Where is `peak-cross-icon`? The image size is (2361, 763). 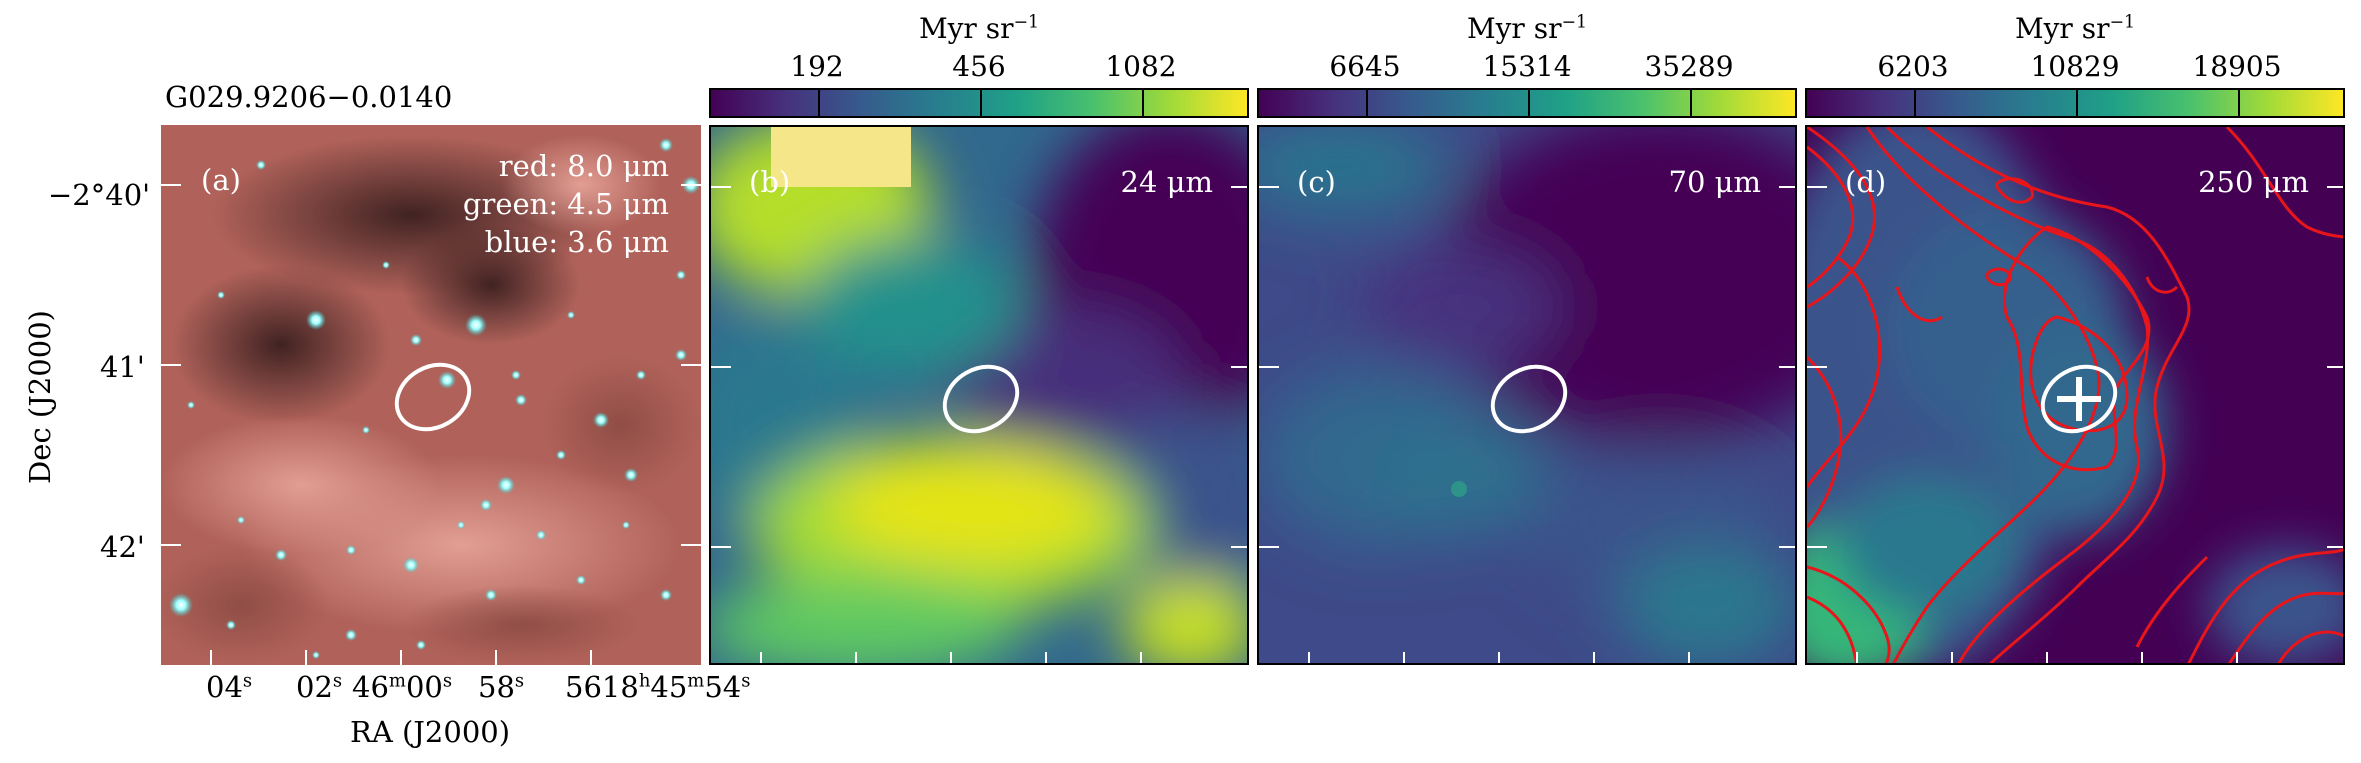 peak-cross-icon is located at coordinates (2079, 399).